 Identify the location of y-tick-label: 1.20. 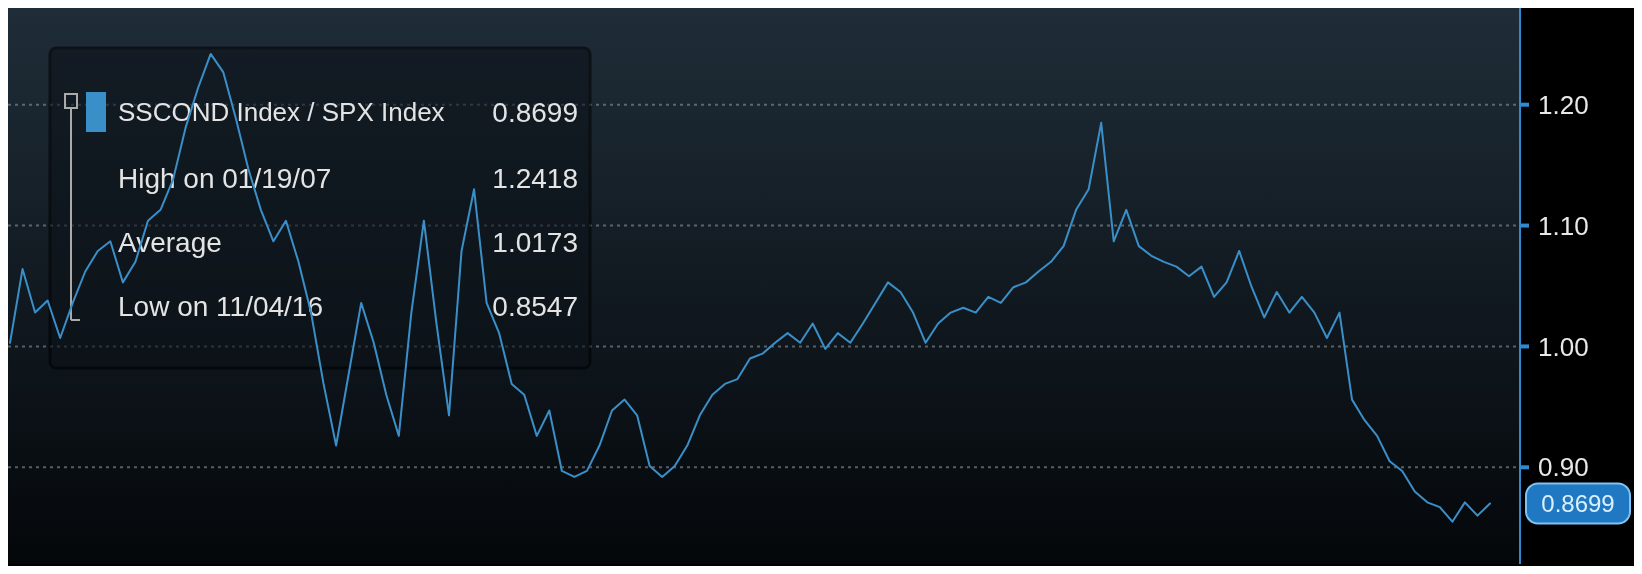
(1563, 104).